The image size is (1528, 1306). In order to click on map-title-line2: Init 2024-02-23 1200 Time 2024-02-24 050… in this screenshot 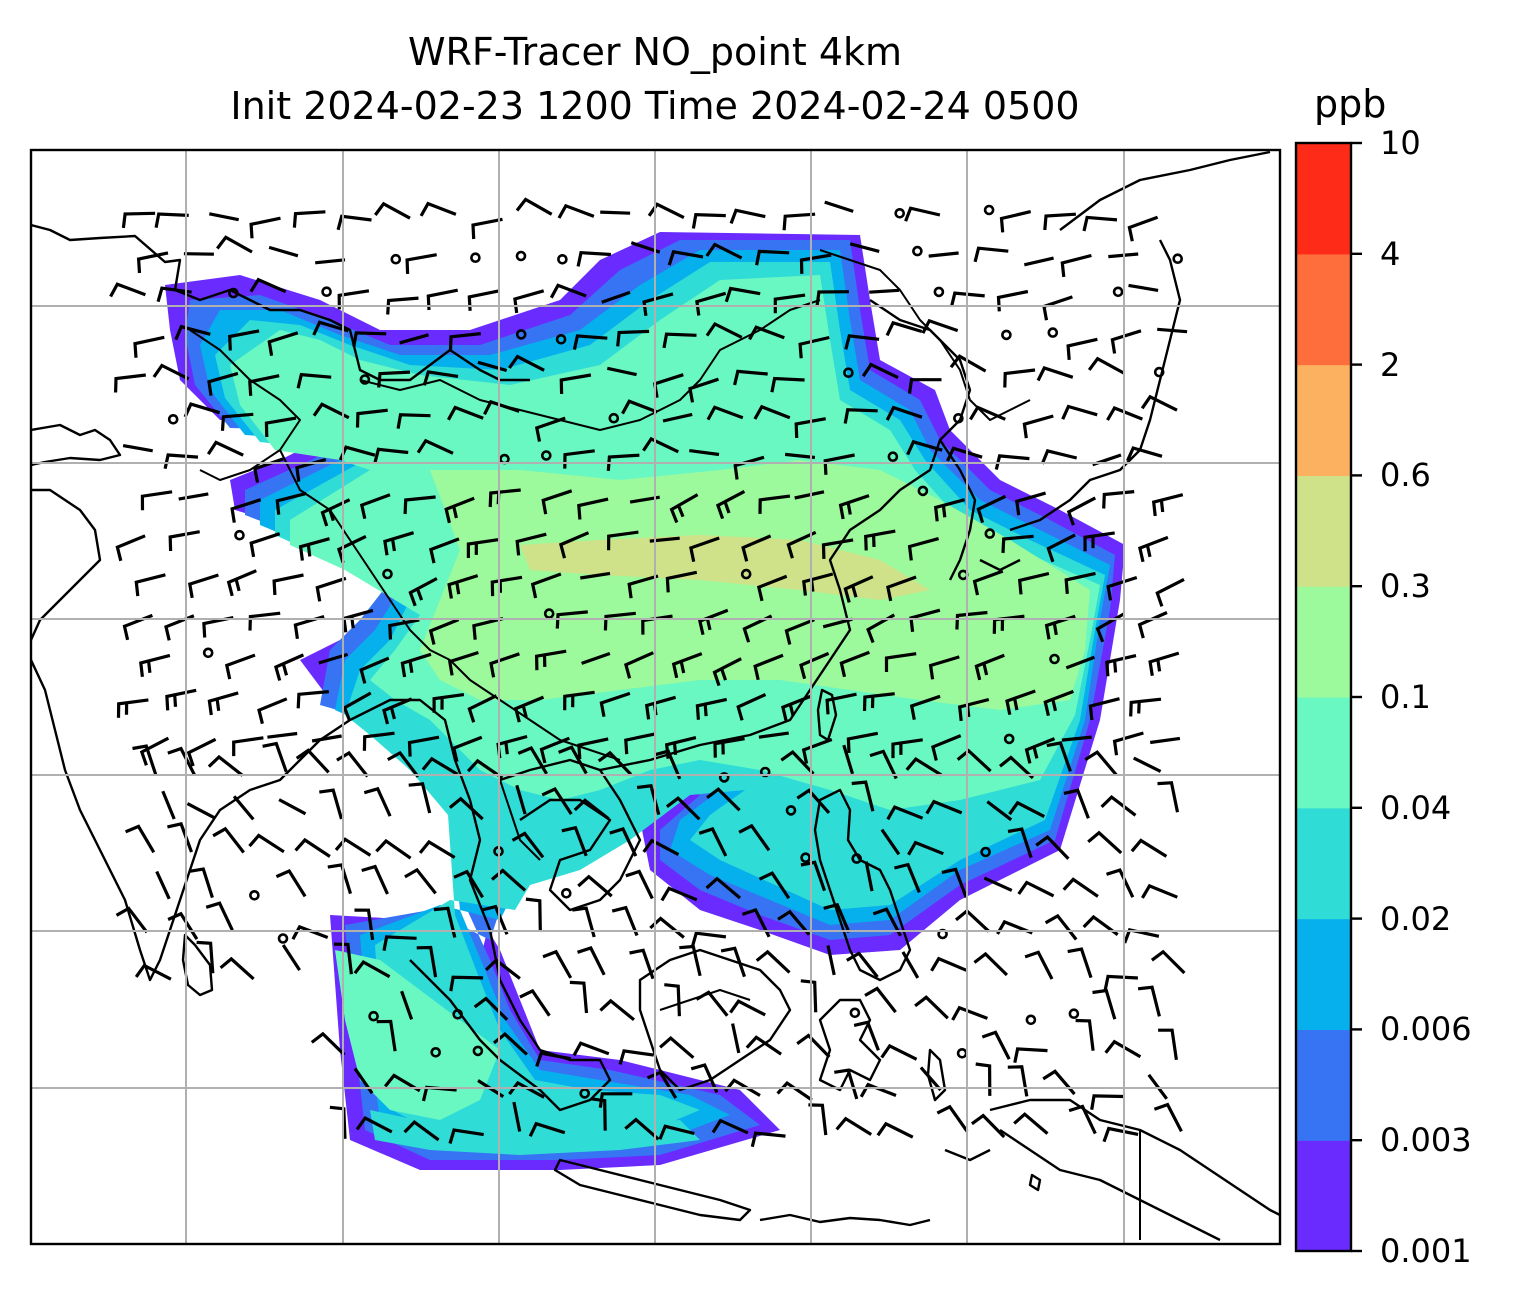, I will do `click(655, 106)`.